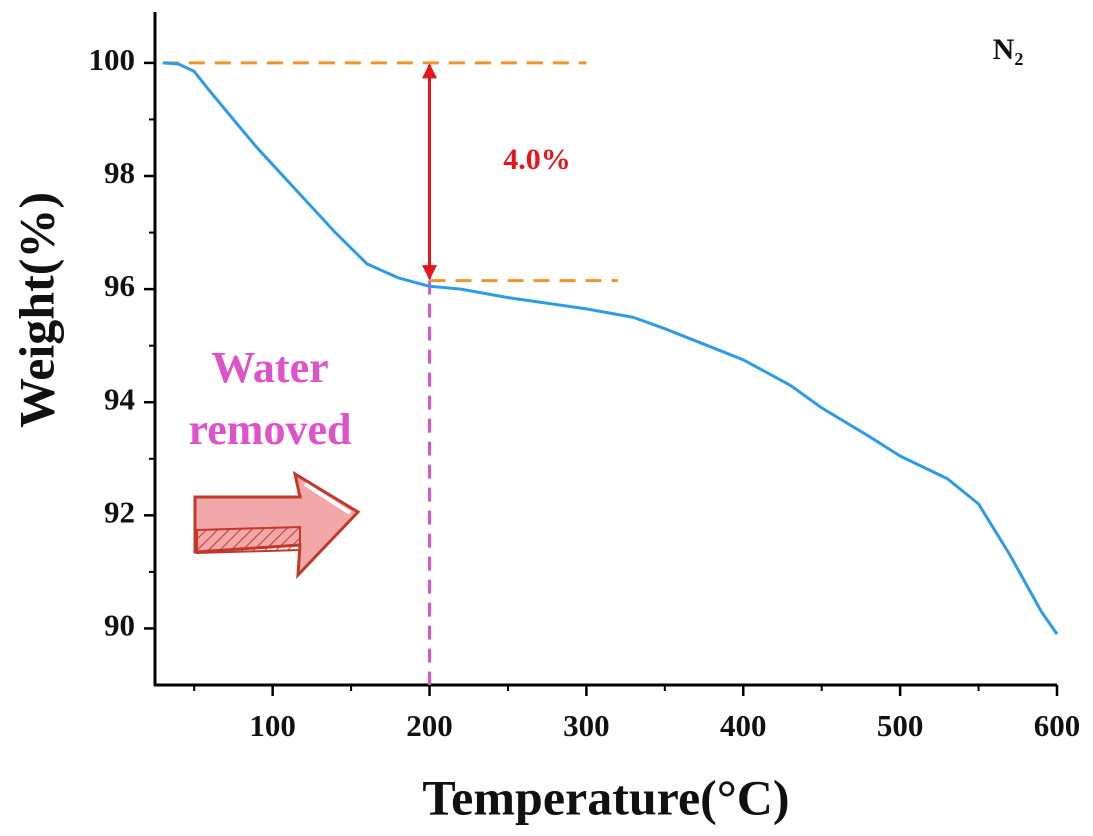 This screenshot has height=836, width=1093. Describe the element at coordinates (119, 398) in the screenshot. I see `y-tick-label: 94` at that location.